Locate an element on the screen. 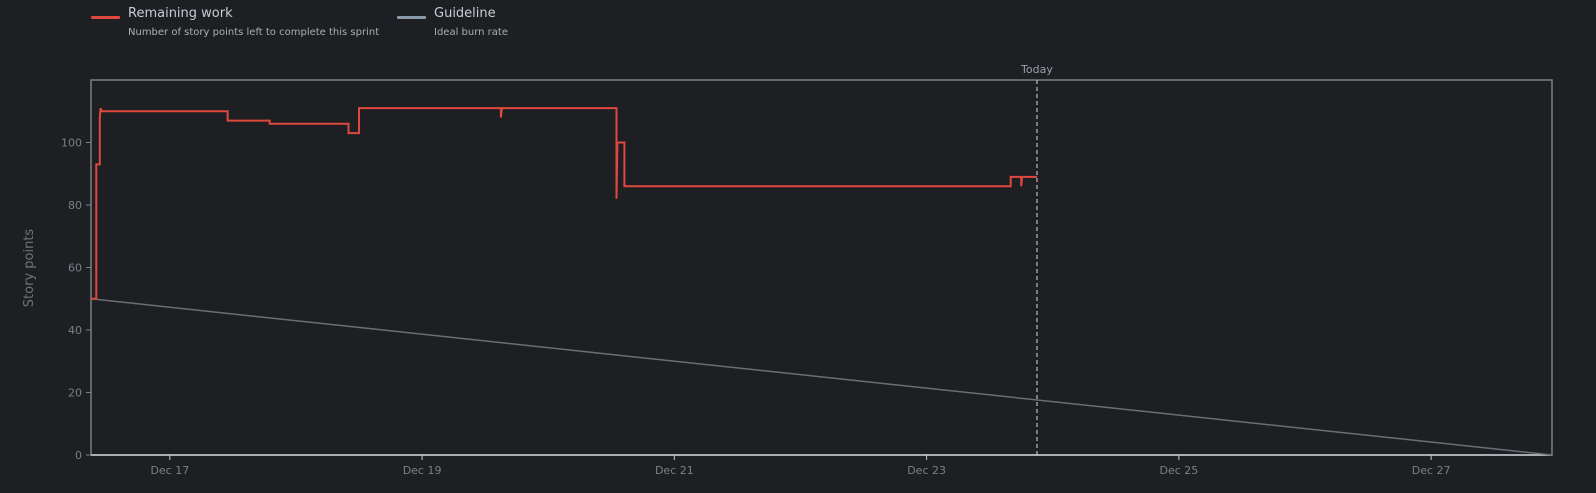  y-axis-ticks: 0 20 40 60 80 100 is located at coordinates (76, 299).